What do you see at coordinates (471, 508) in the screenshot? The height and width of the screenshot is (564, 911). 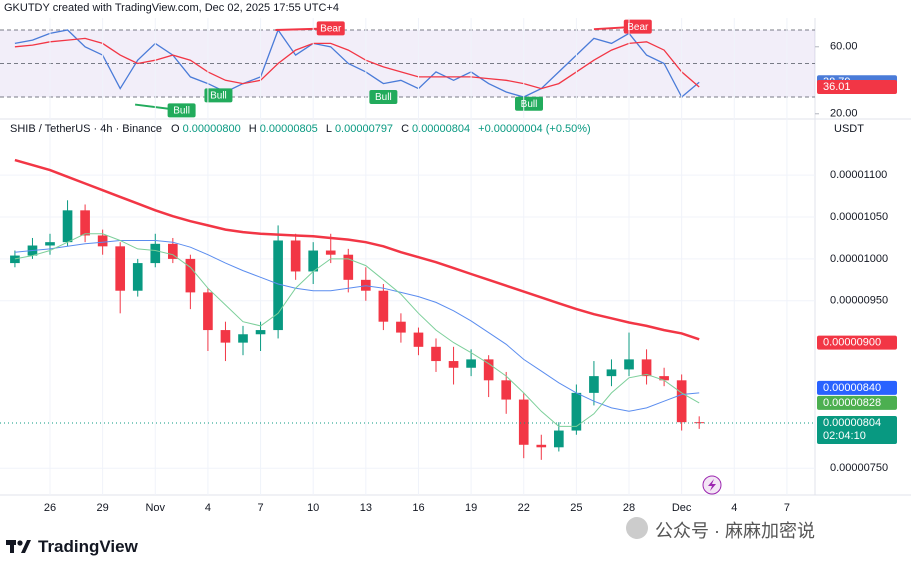 I see `x-tick-label: 19` at bounding box center [471, 508].